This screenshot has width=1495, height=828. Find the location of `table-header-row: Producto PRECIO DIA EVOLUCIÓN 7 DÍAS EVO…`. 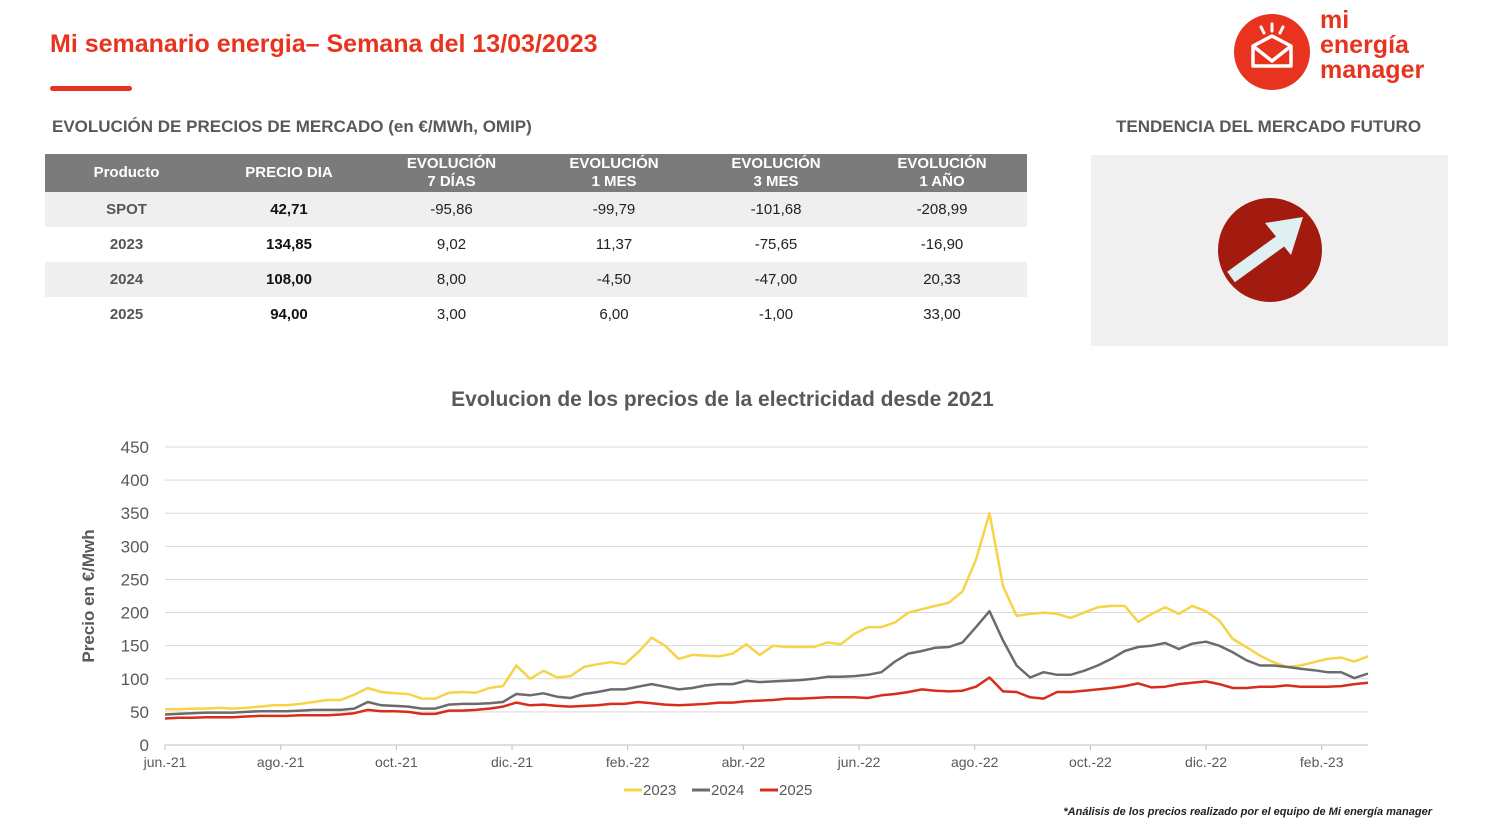

table-header-row: Producto PRECIO DIA EVOLUCIÓN 7 DÍAS EVO… is located at coordinates (536, 173).